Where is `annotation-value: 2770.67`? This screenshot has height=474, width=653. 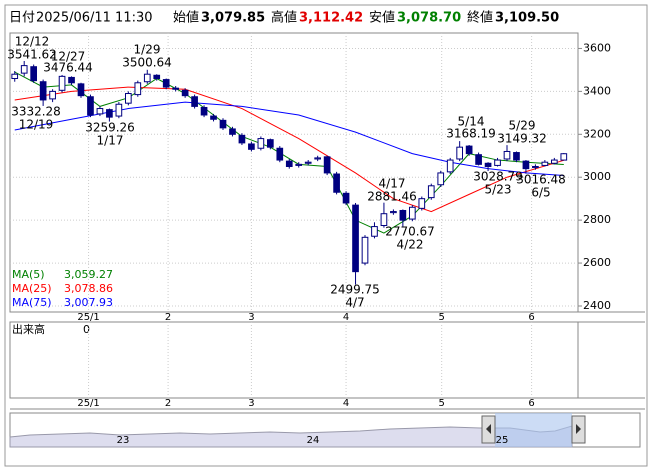 annotation-value: 2770.67 is located at coordinates (410, 232).